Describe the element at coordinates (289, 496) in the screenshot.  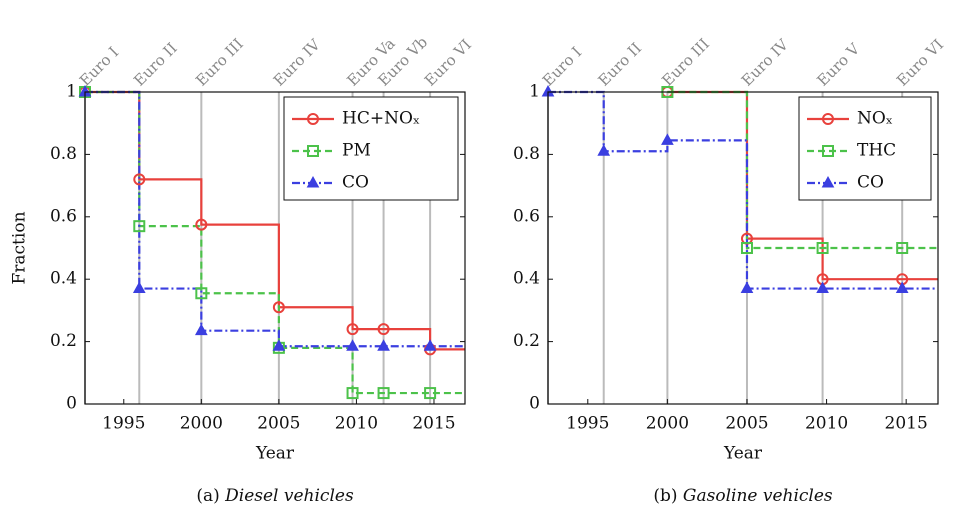
I see `caption-text: Diesel vehicles` at that location.